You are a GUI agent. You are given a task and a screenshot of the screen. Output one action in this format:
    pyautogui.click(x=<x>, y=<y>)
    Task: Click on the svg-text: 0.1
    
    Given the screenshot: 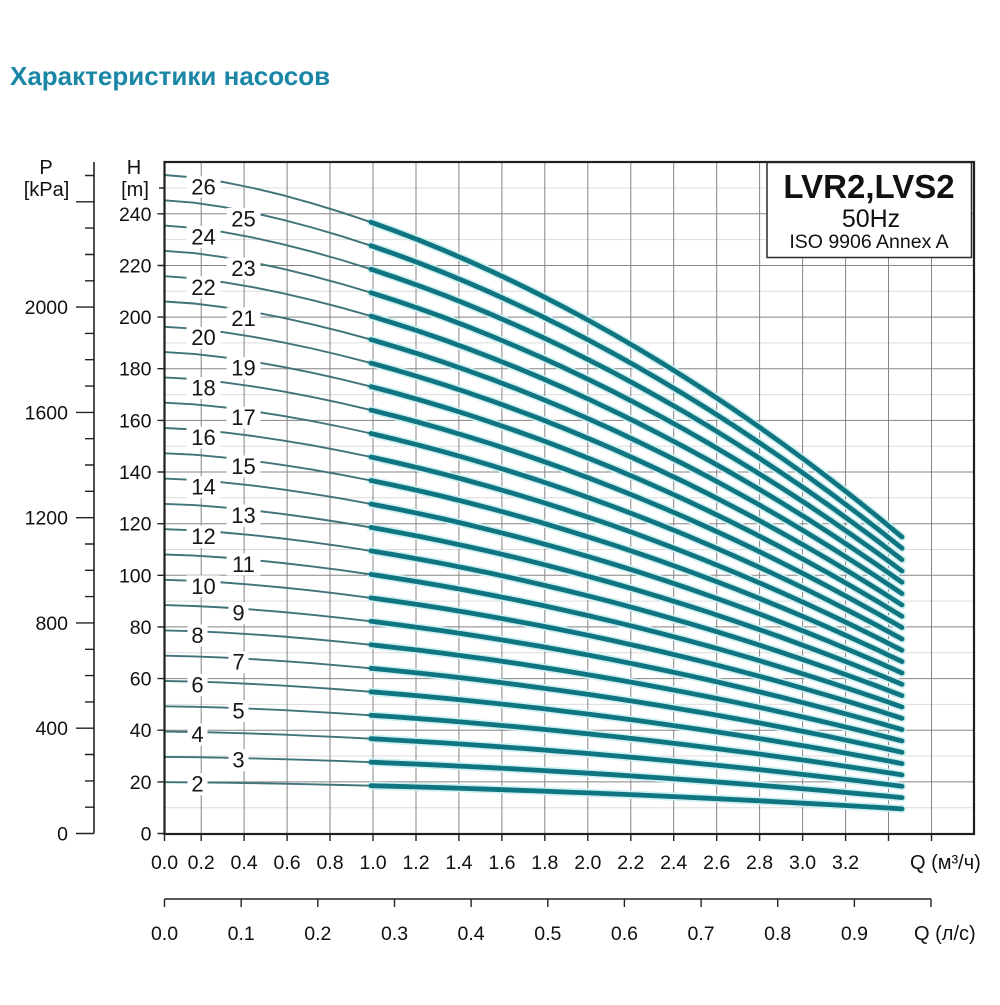 What is the action you would take?
    pyautogui.click(x=241, y=934)
    